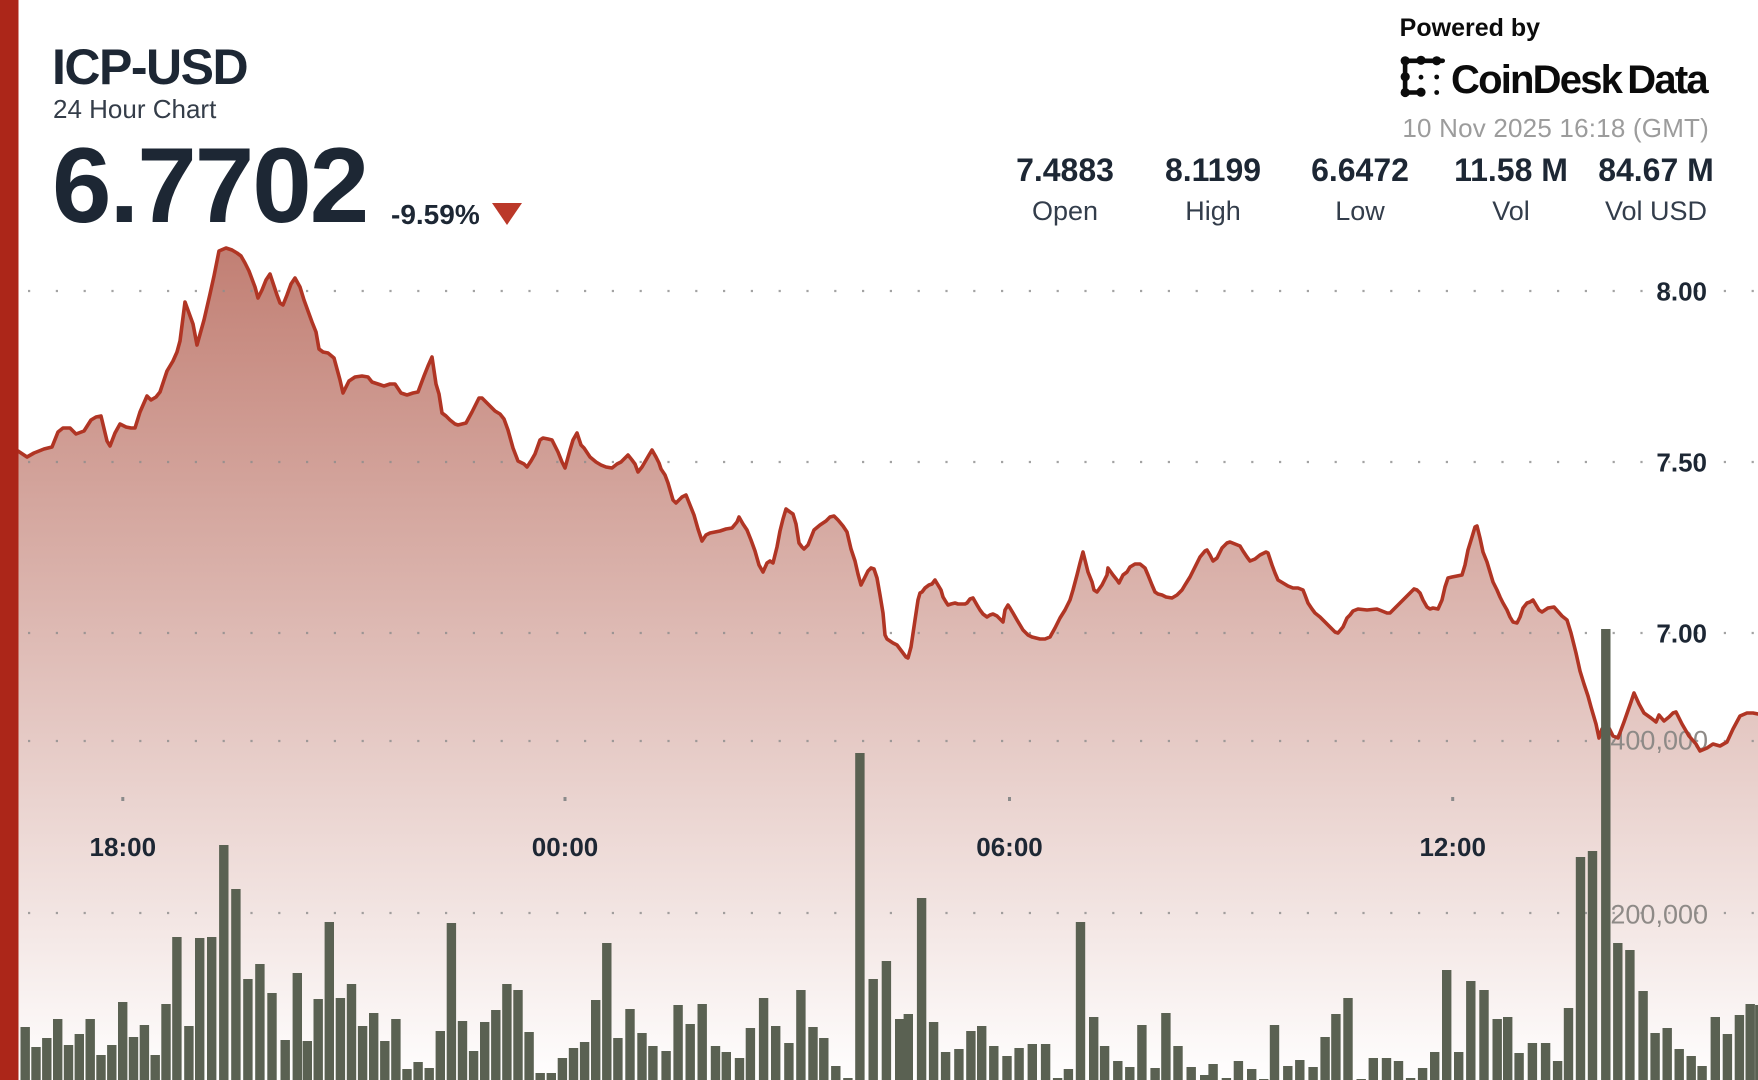  What do you see at coordinates (1659, 915) in the screenshot?
I see `svg-text: 200,000` at bounding box center [1659, 915].